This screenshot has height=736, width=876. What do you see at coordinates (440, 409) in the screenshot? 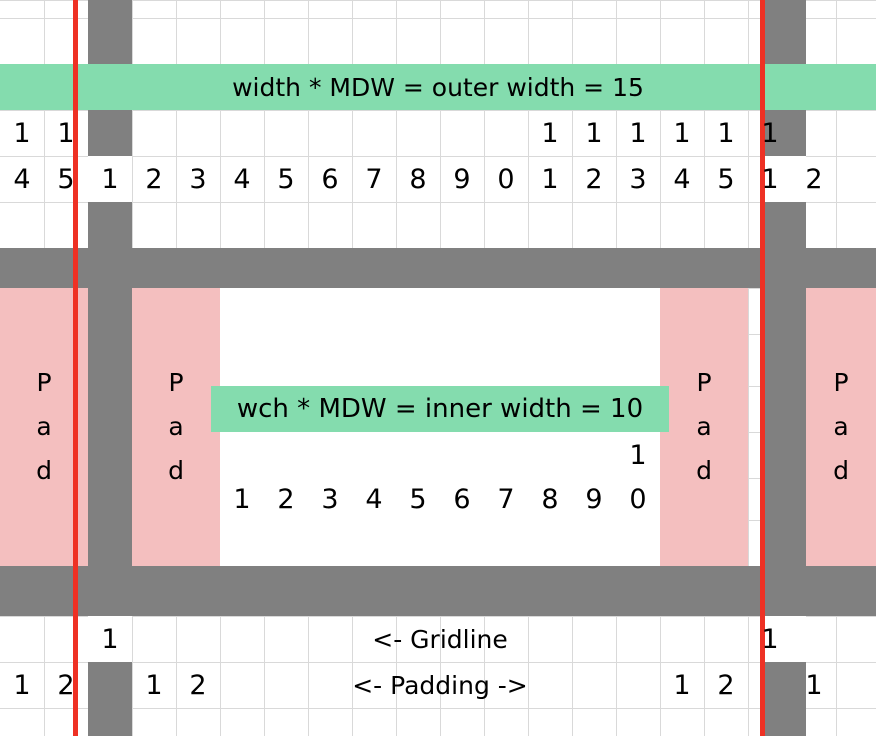
I see `inner-width-label: wch * MDW = inner width = 10` at bounding box center [440, 409].